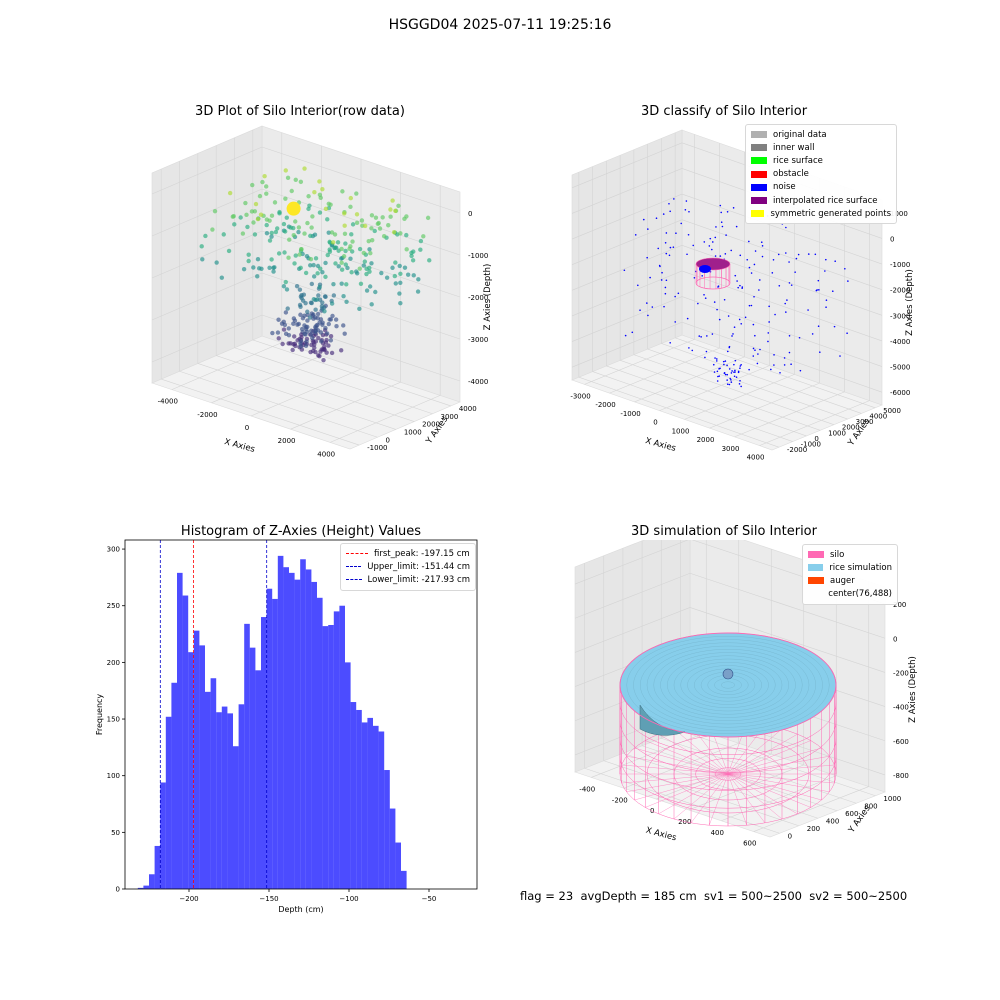 This screenshot has width=1000, height=1000. What do you see at coordinates (408, 579) in the screenshot?
I see `legend-entry: Lower_limit: -217.93 cm` at bounding box center [408, 579].